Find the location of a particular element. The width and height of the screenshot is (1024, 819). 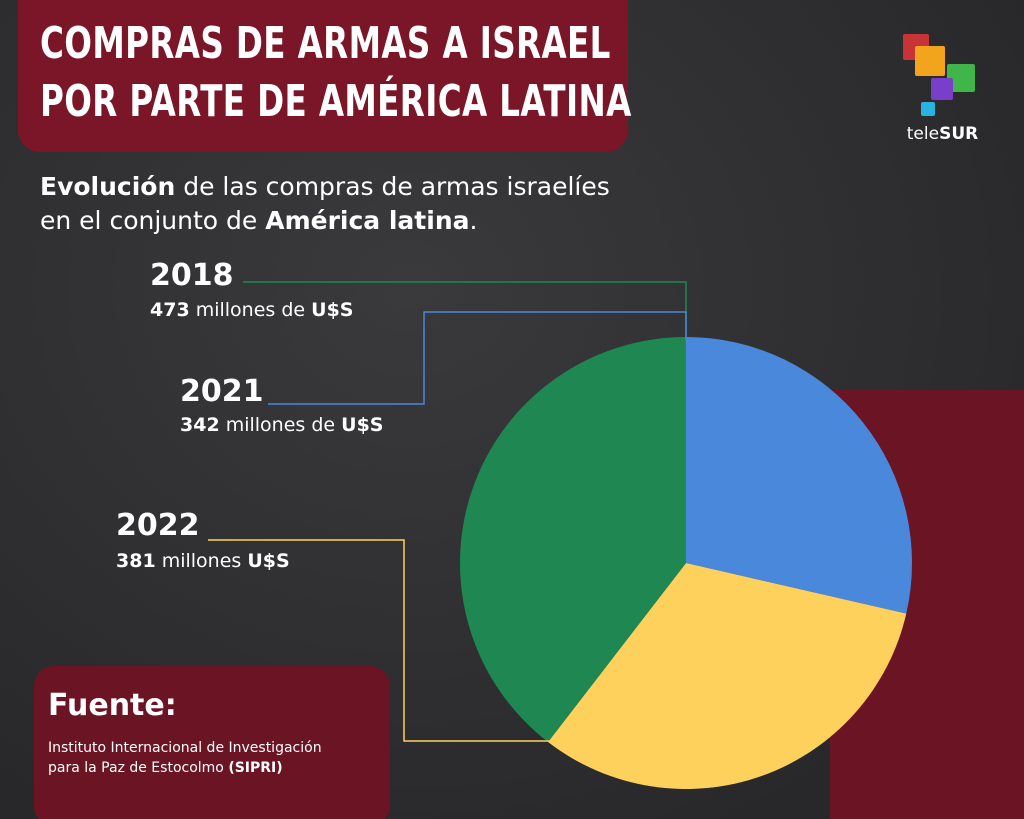

subtitle-text-1: de las compras de armas israelíes is located at coordinates (392, 186).